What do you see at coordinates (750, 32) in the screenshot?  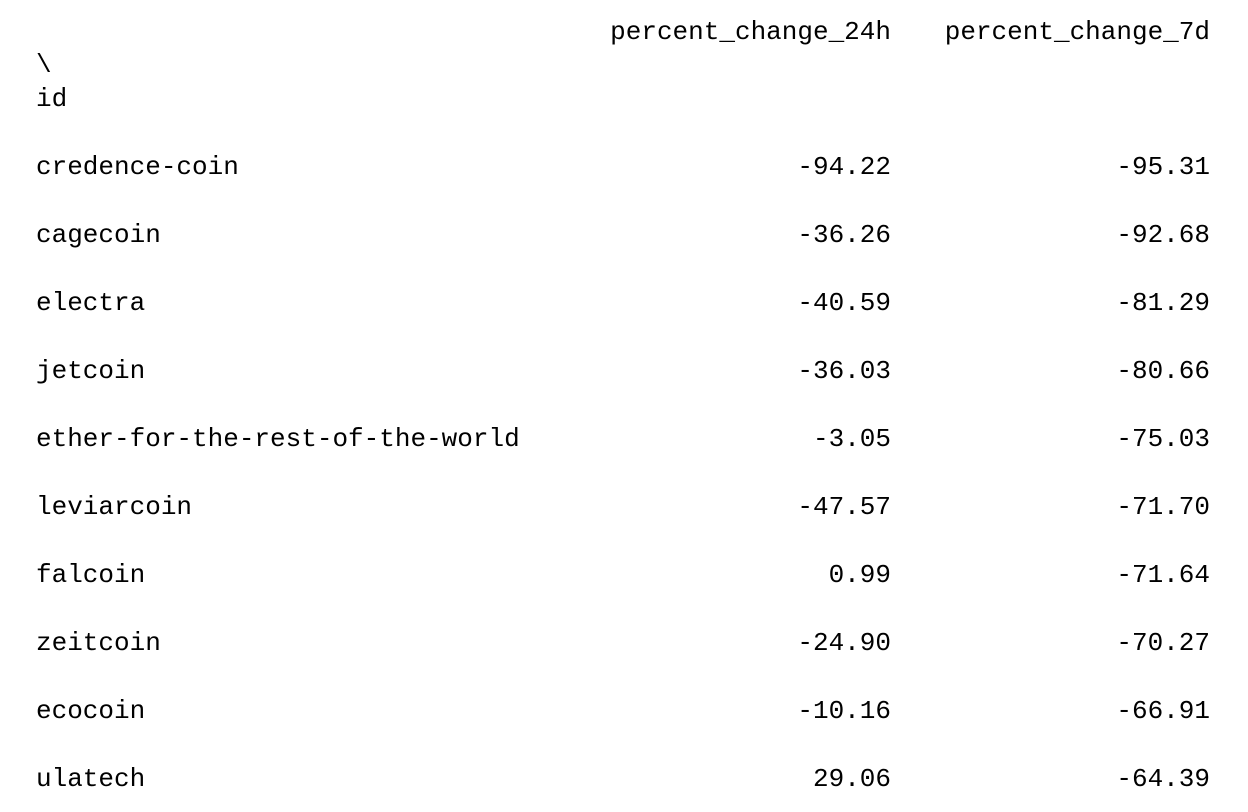 I see `column-header-percent-change-24h: percent_change_24h` at bounding box center [750, 32].